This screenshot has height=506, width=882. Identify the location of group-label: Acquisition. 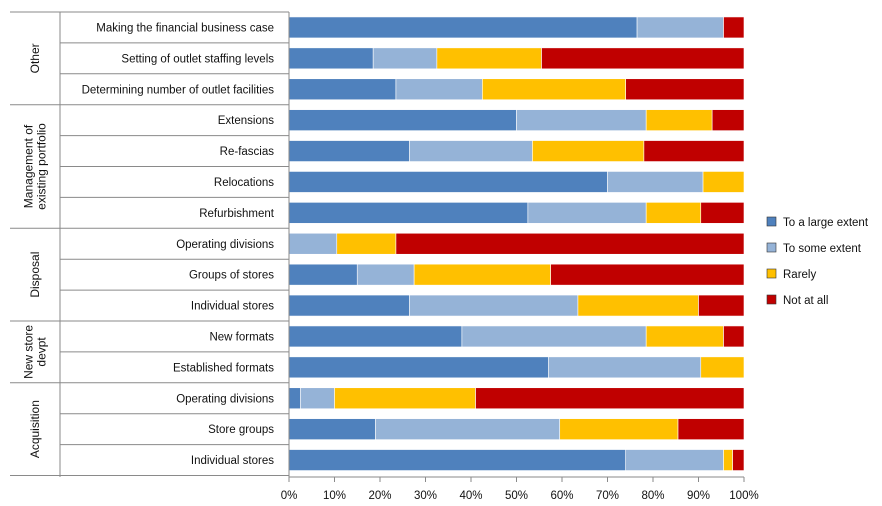
(35, 429).